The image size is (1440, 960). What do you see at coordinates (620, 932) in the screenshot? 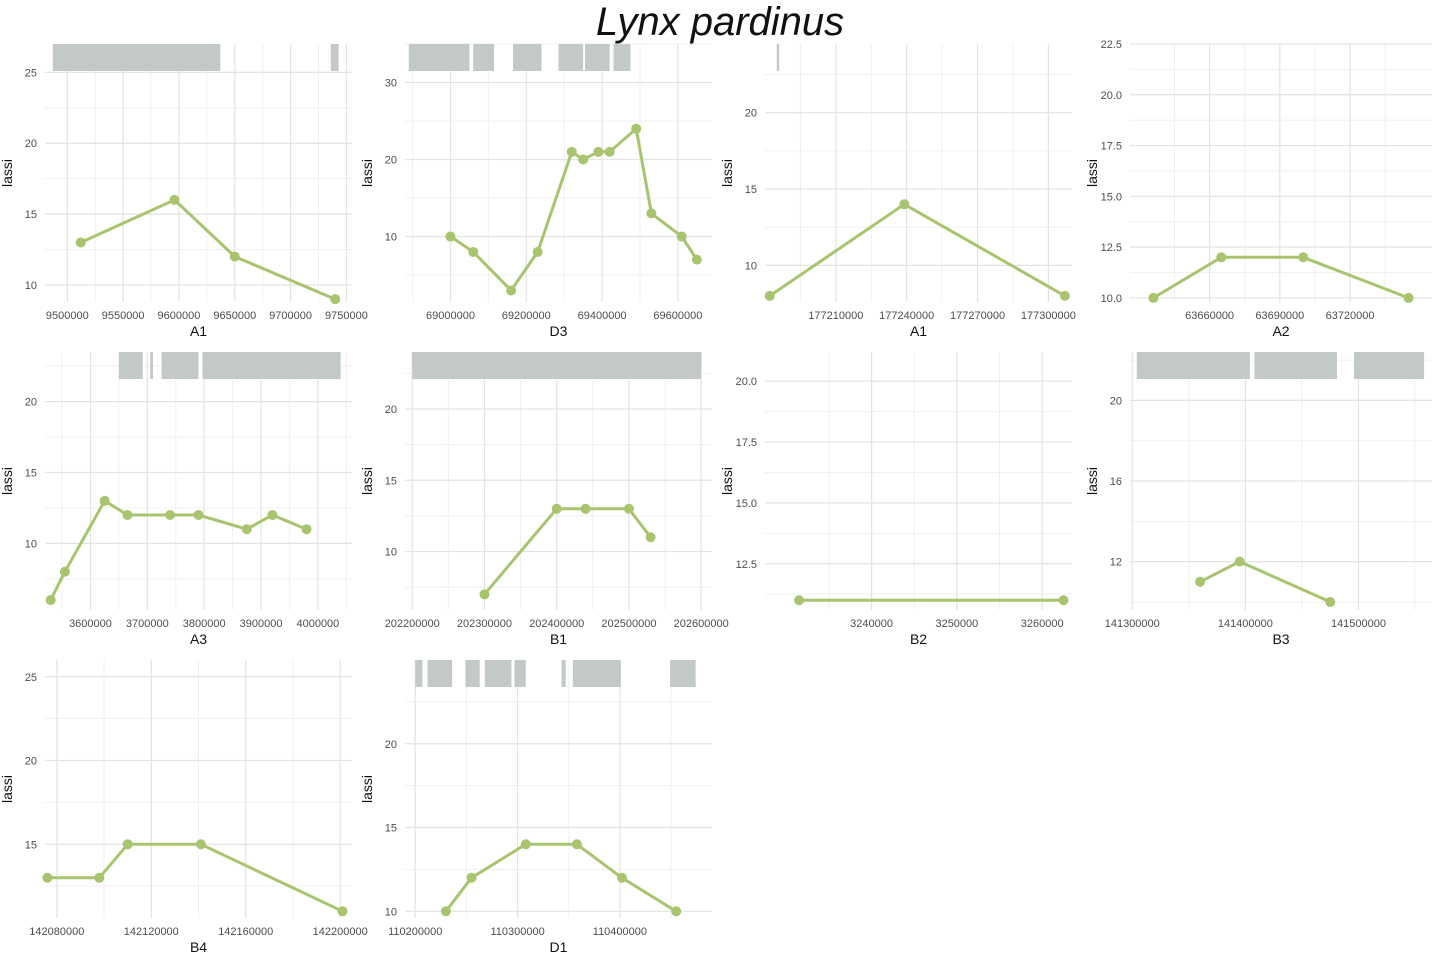
I see `x-tick-label: 110400000` at bounding box center [620, 932].